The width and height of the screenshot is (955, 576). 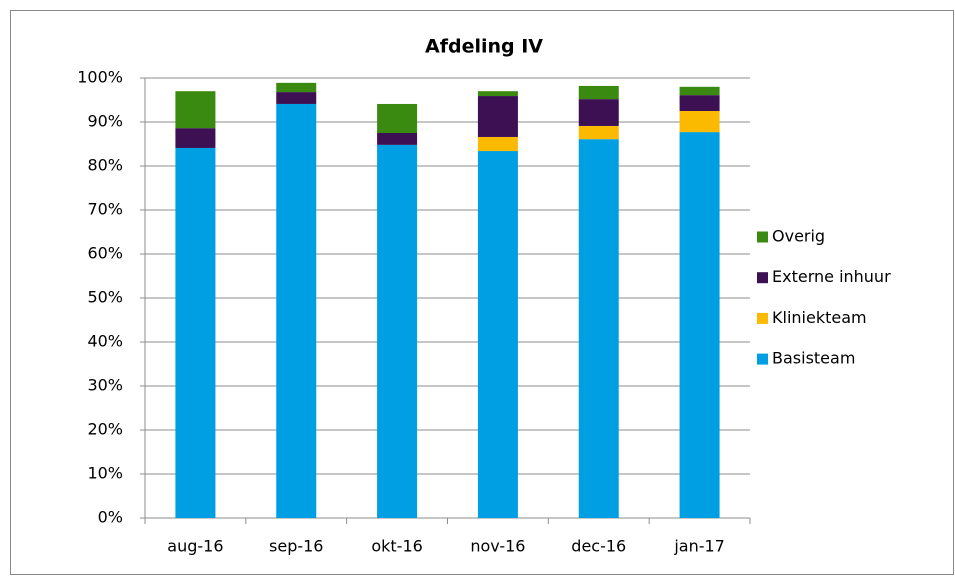 What do you see at coordinates (195, 546) in the screenshot?
I see `x-tick-label: aug-16` at bounding box center [195, 546].